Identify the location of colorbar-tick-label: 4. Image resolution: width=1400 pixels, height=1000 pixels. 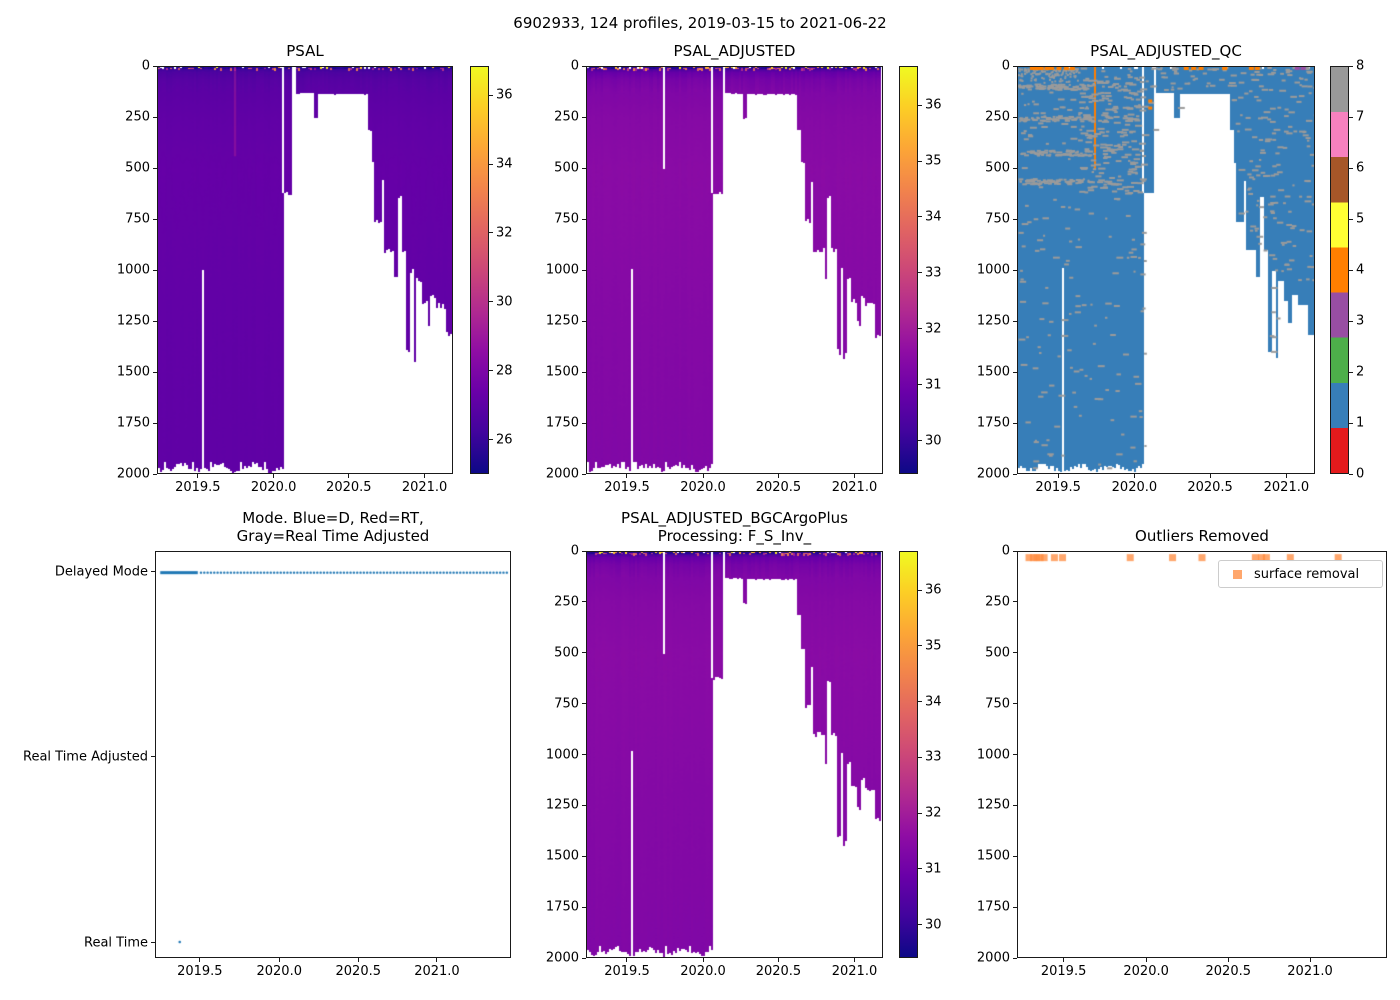
(1360, 270).